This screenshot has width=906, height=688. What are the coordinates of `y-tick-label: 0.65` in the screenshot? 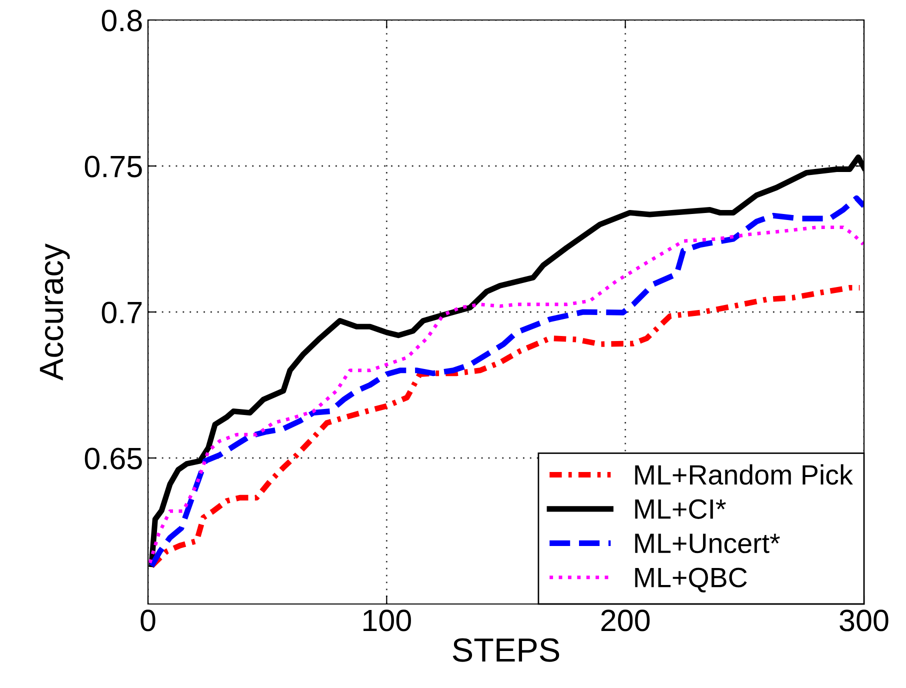 It's located at (113, 459).